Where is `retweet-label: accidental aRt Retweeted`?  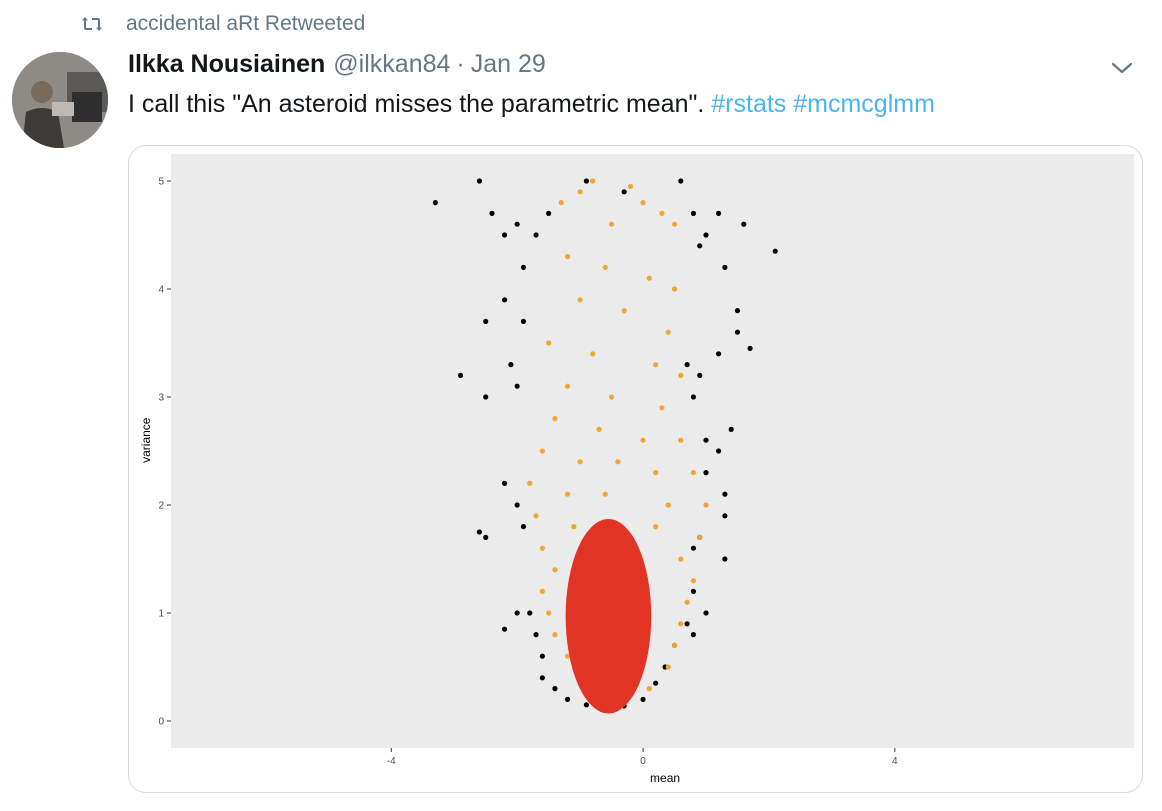 retweet-label: accidental aRt Retweeted is located at coordinates (246, 23).